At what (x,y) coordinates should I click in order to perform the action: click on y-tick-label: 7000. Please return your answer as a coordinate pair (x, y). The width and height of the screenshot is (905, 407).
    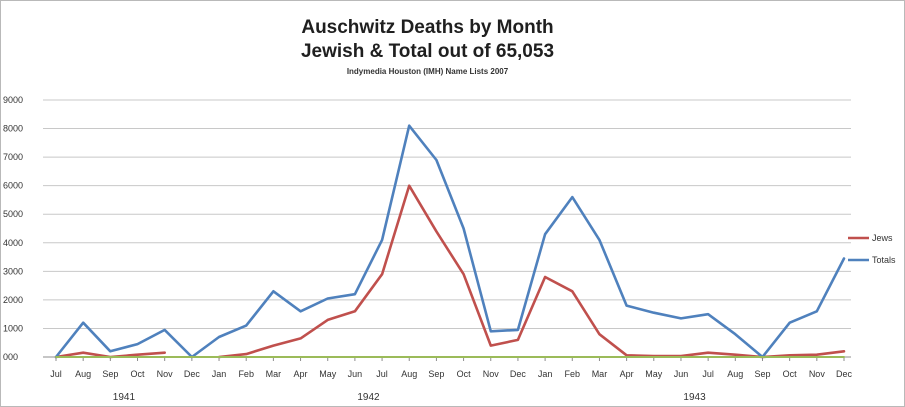
    Looking at the image, I should click on (13, 157).